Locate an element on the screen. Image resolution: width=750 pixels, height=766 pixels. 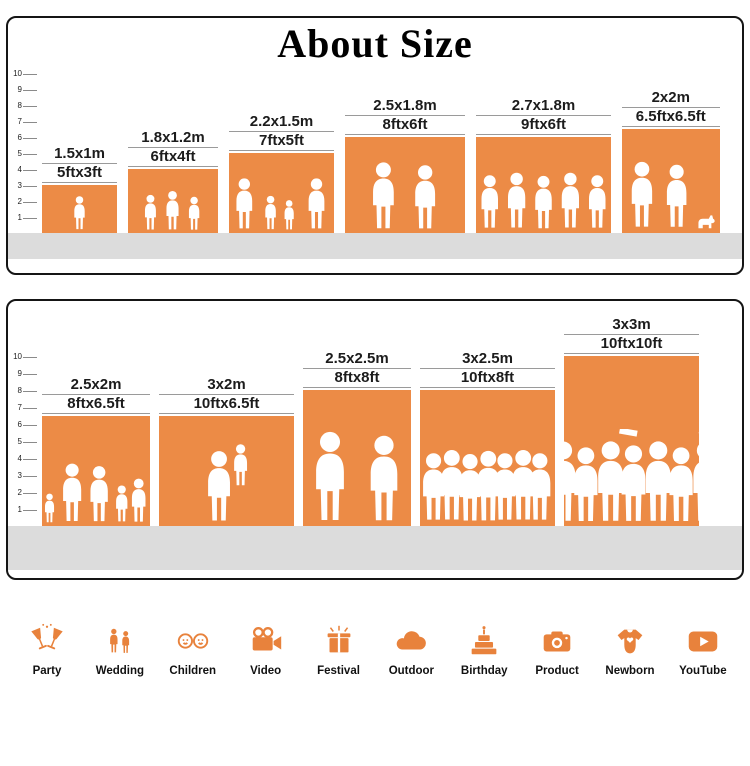
size-label-ft: 5ftx3ft is located at coordinates (79, 173).